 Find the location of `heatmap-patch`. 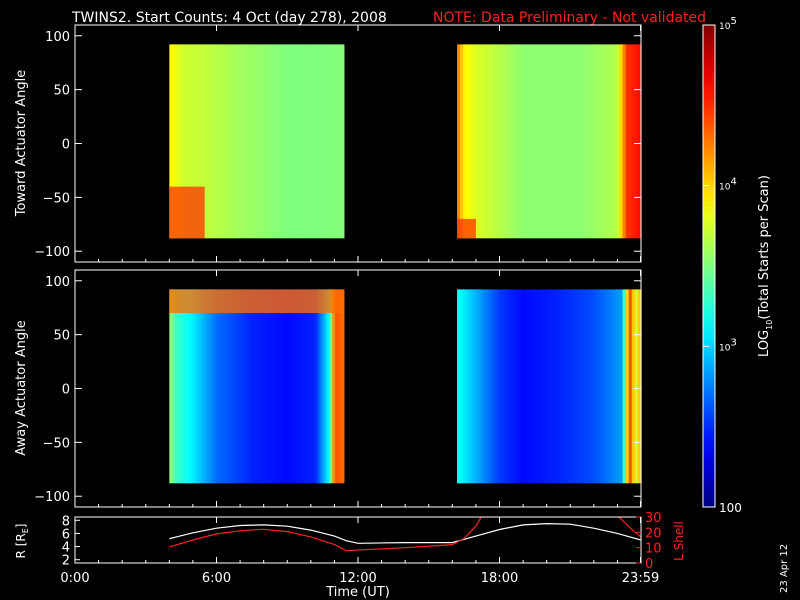

heatmap-patch is located at coordinates (187, 212).